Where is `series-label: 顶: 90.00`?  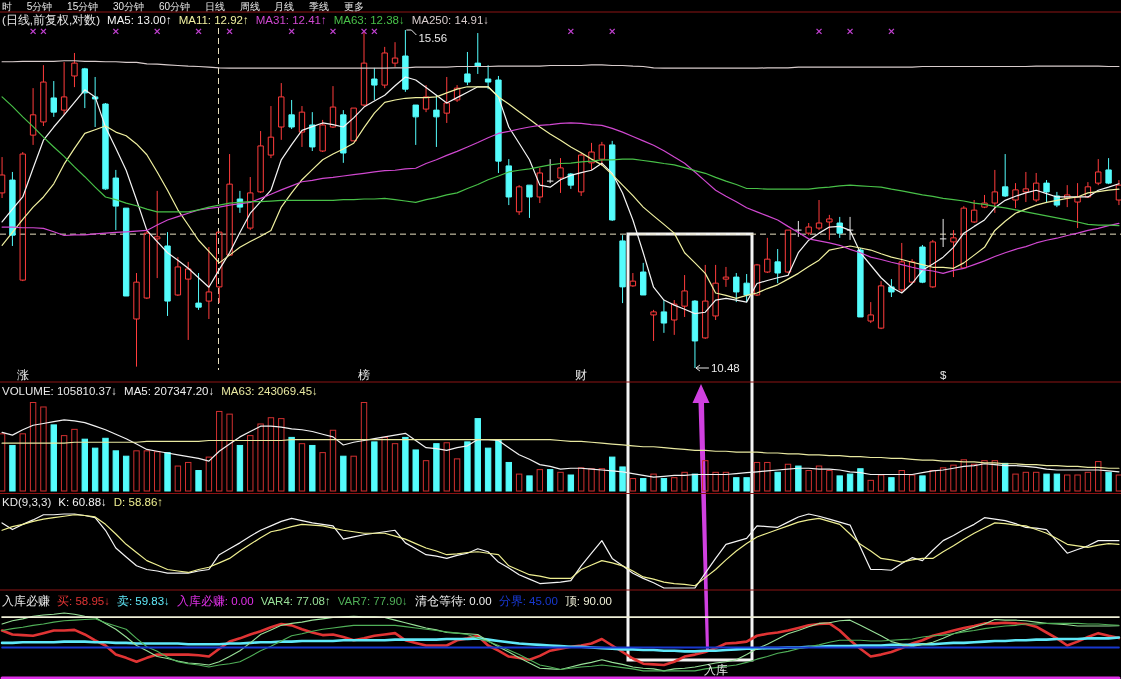
series-label: 顶: 90.00 is located at coordinates (588, 601).